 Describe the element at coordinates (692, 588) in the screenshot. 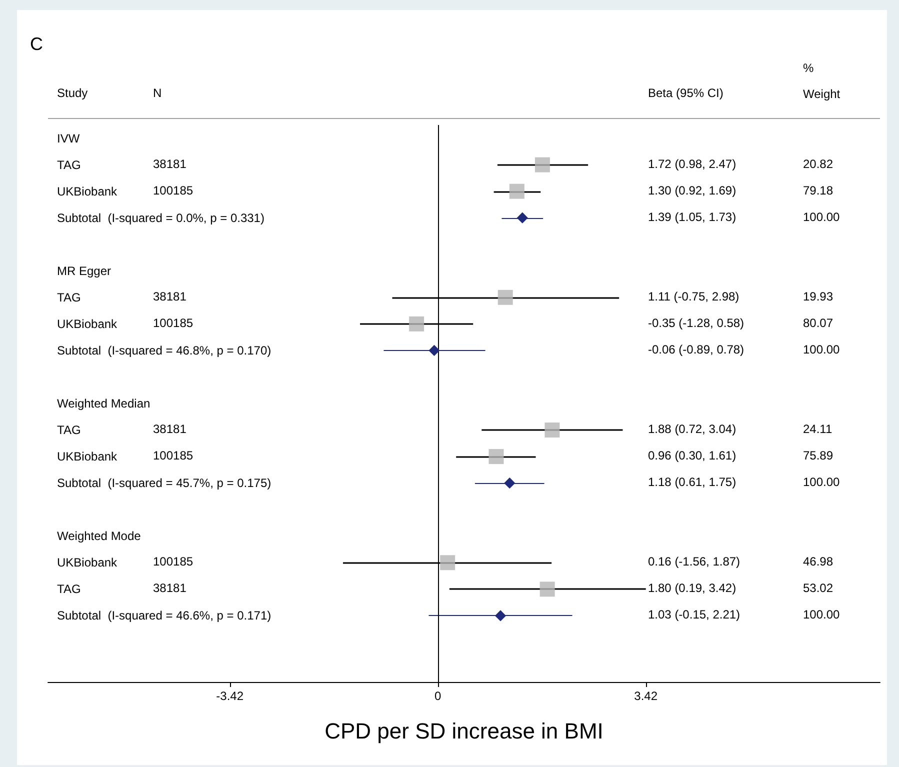

I see `annotation: 1.80 (0.19, 3.42)` at that location.